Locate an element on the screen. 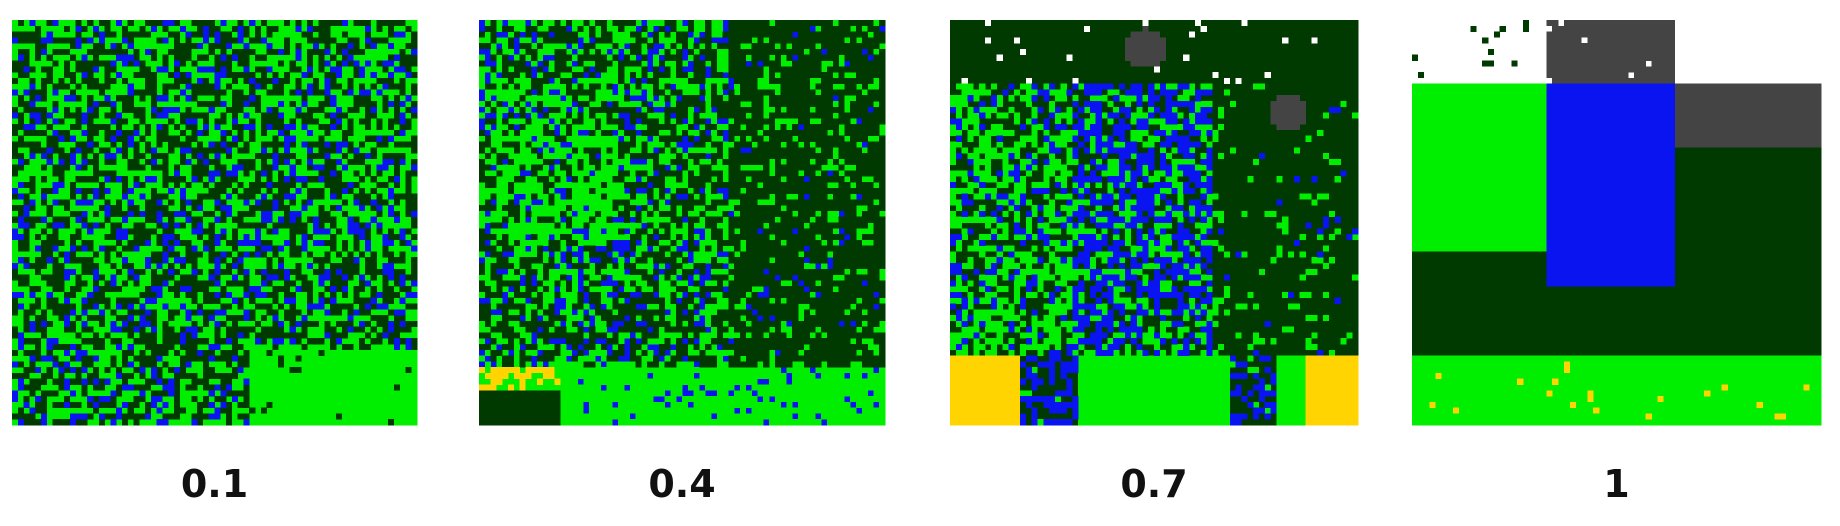 This screenshot has height=526, width=1840. panel-label: 0.4 is located at coordinates (681, 484).